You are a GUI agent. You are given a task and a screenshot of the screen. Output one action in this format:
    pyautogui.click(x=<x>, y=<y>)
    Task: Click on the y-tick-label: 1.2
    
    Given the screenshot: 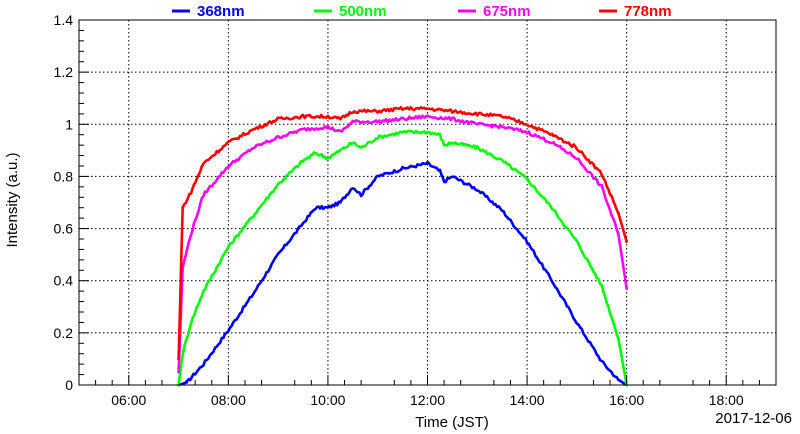 What is the action you would take?
    pyautogui.click(x=64, y=72)
    